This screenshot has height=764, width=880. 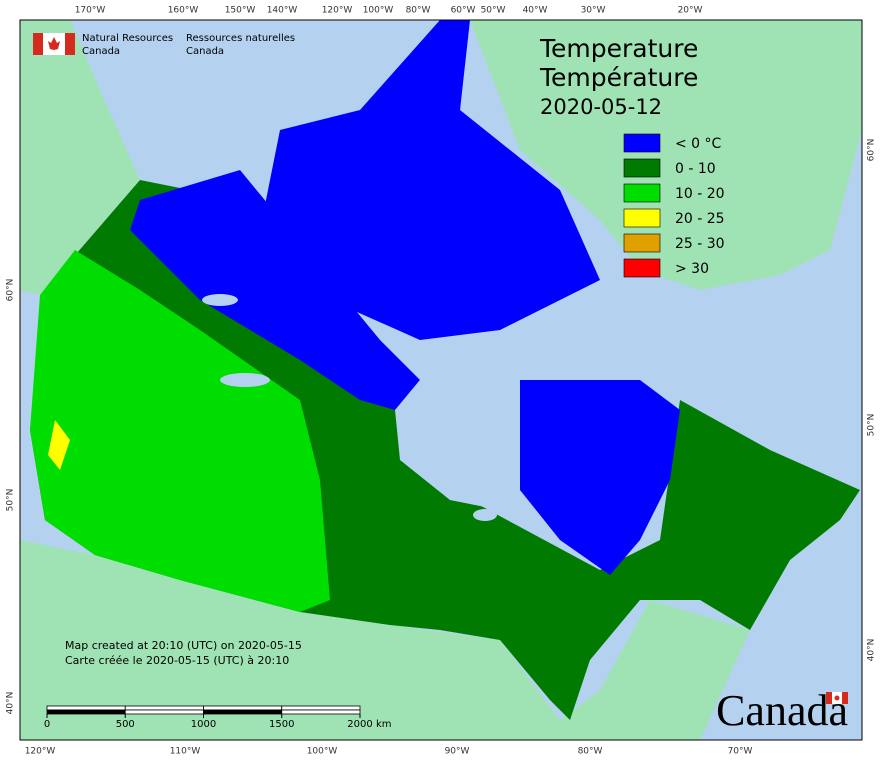 What do you see at coordinates (80, 157) in the screenshot?
I see `alaska` at bounding box center [80, 157].